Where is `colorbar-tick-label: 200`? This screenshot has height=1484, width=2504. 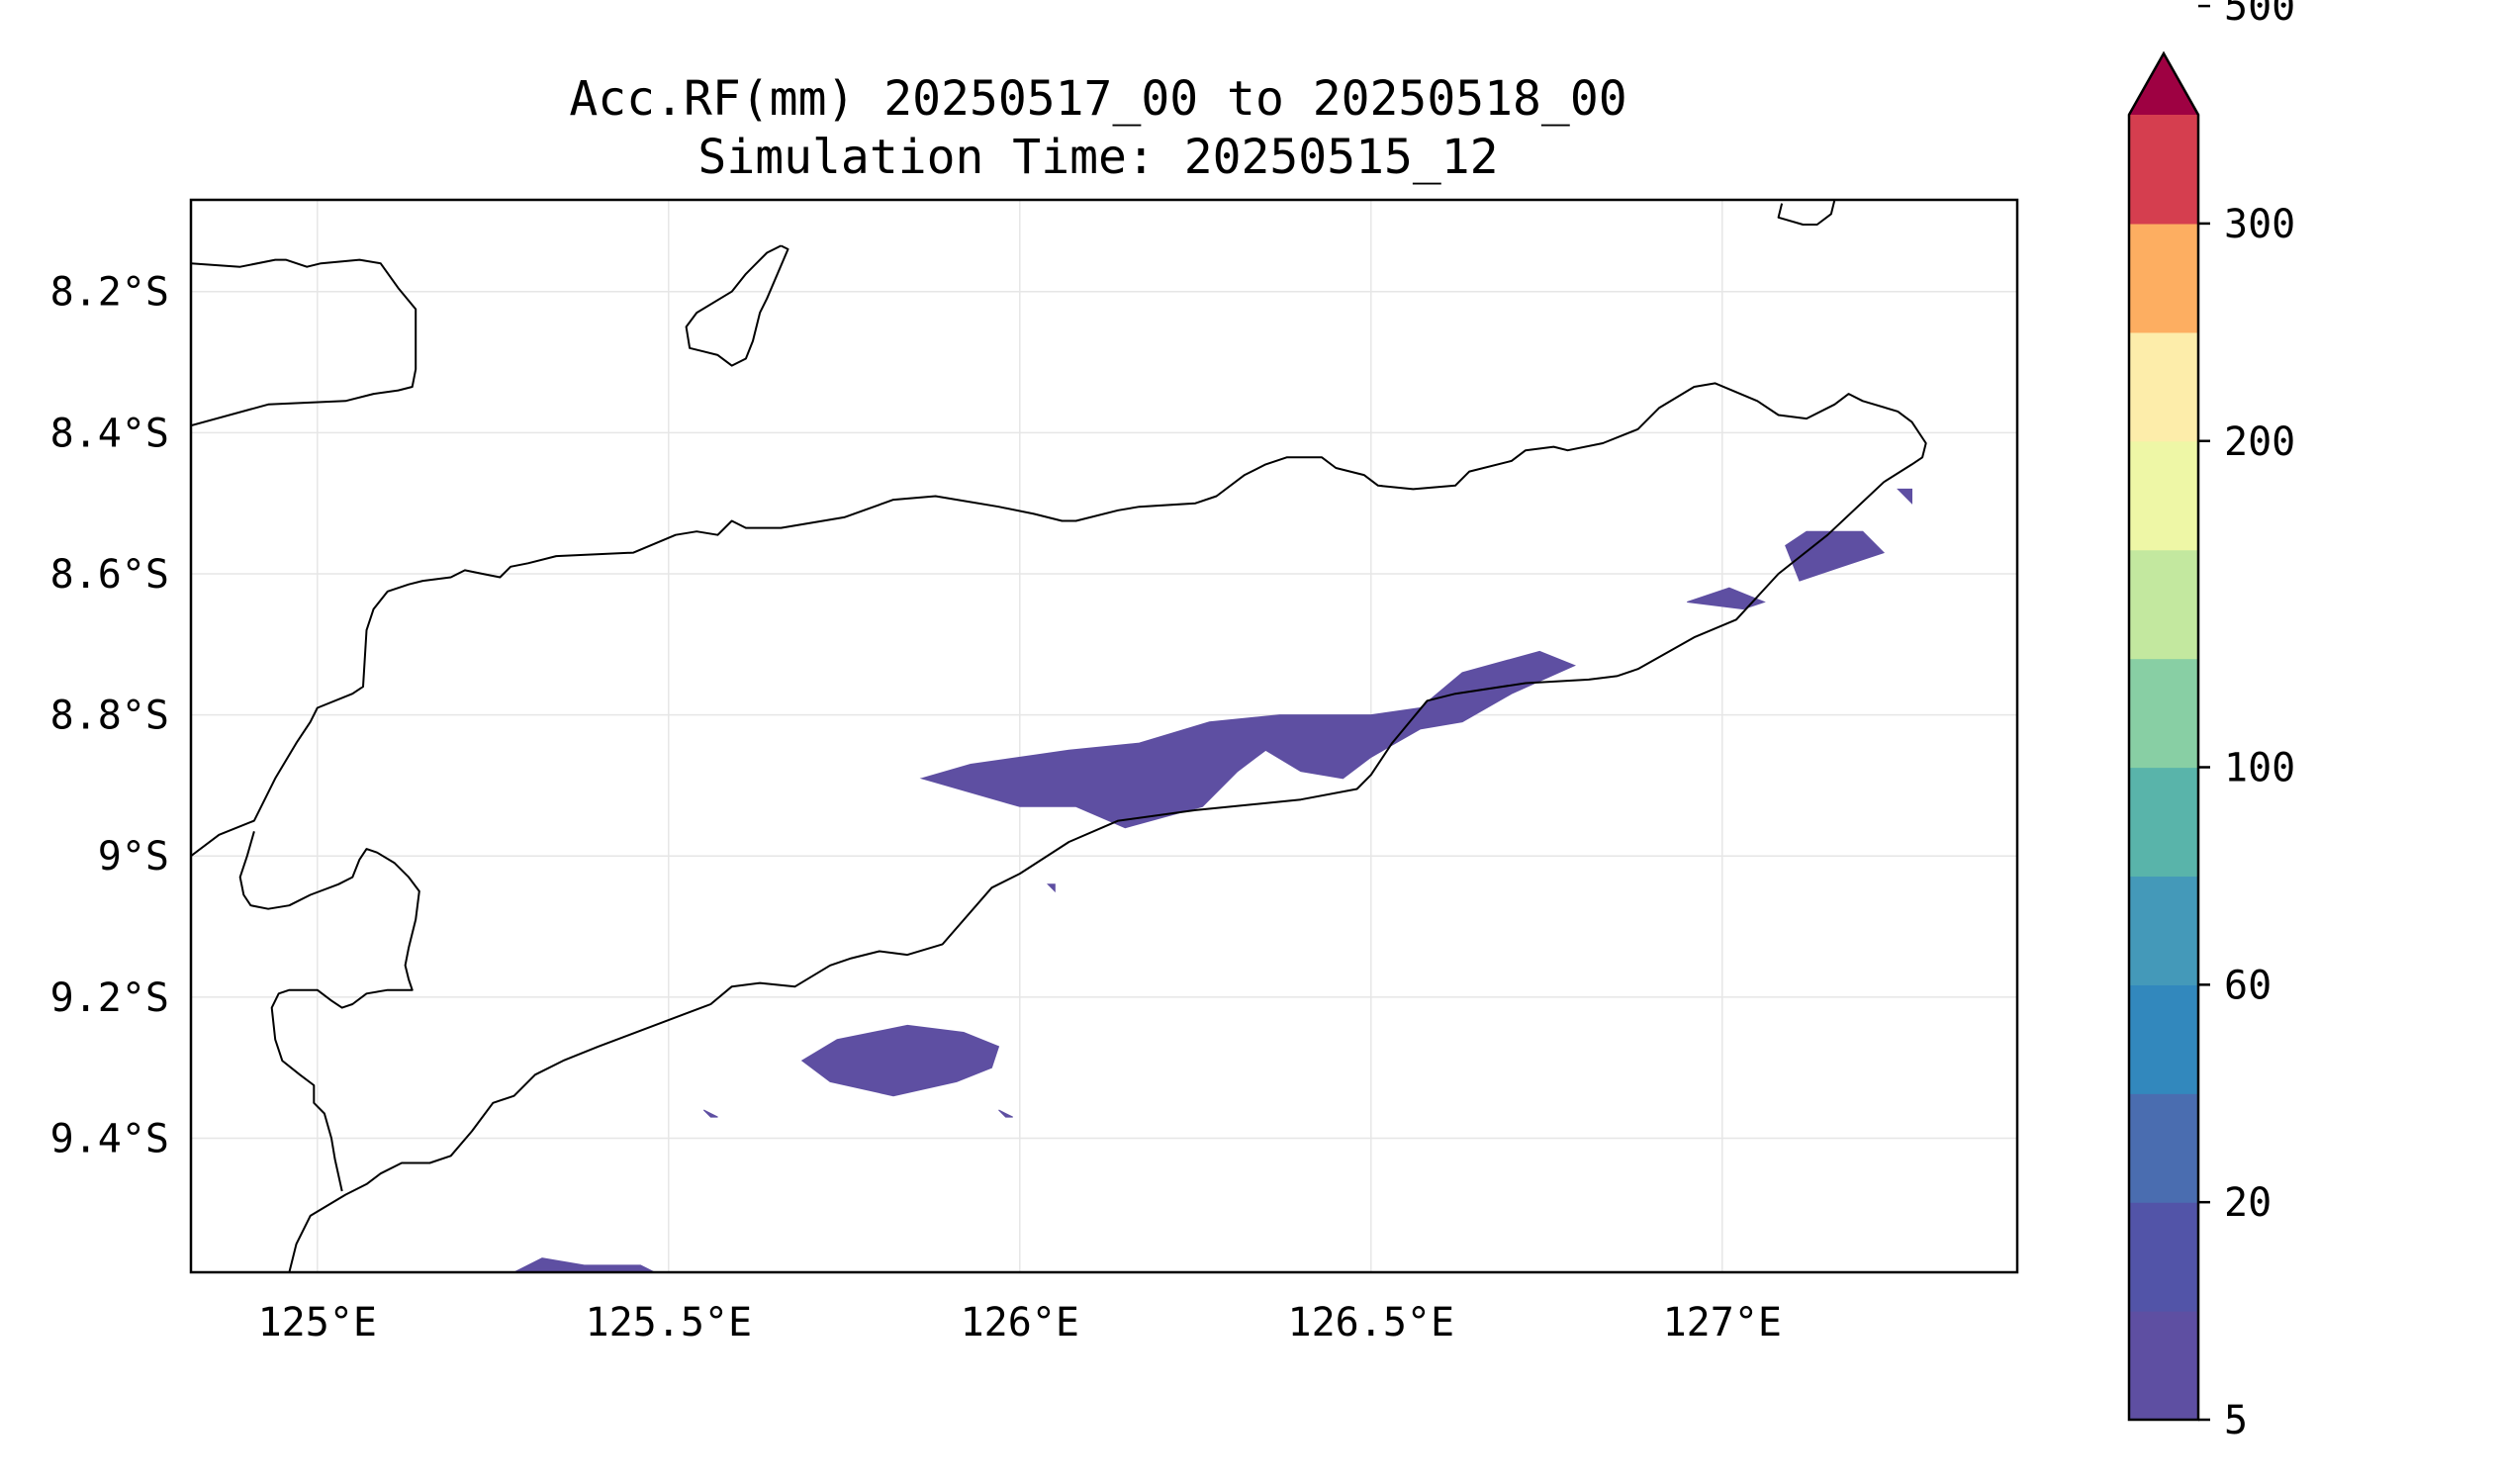 colorbar-tick-label: 200 is located at coordinates (2259, 442).